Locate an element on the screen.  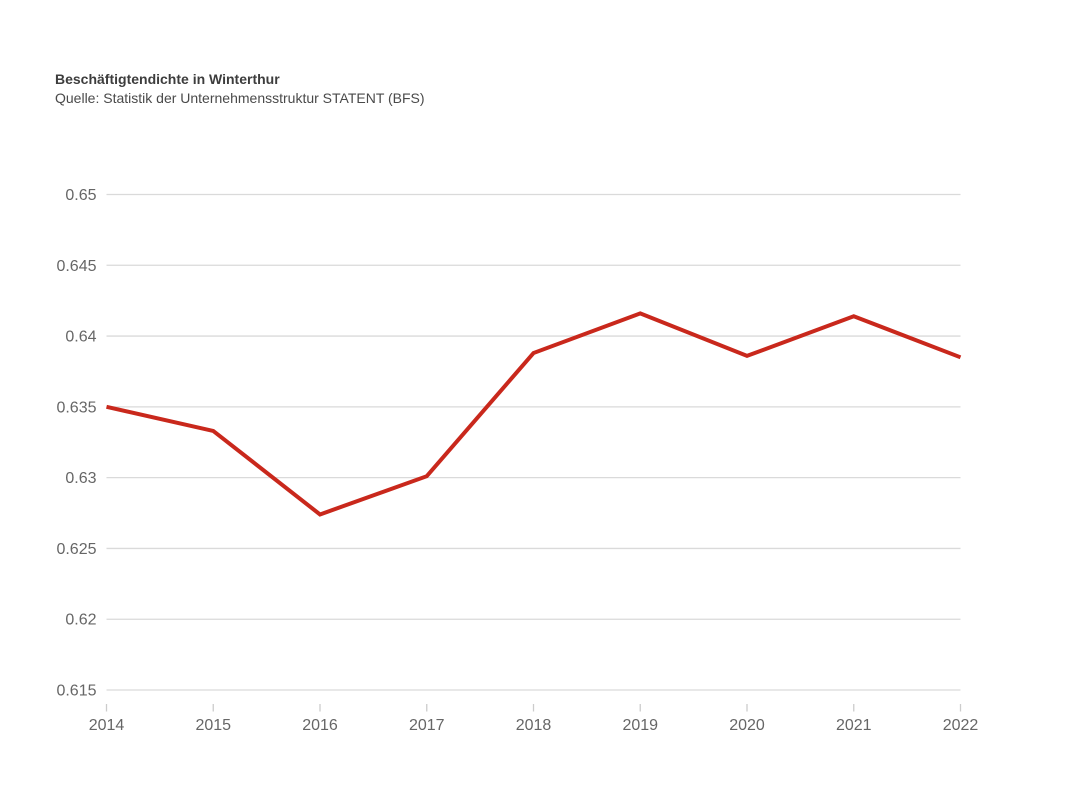
x-axis-label: 2015 is located at coordinates (213, 725).